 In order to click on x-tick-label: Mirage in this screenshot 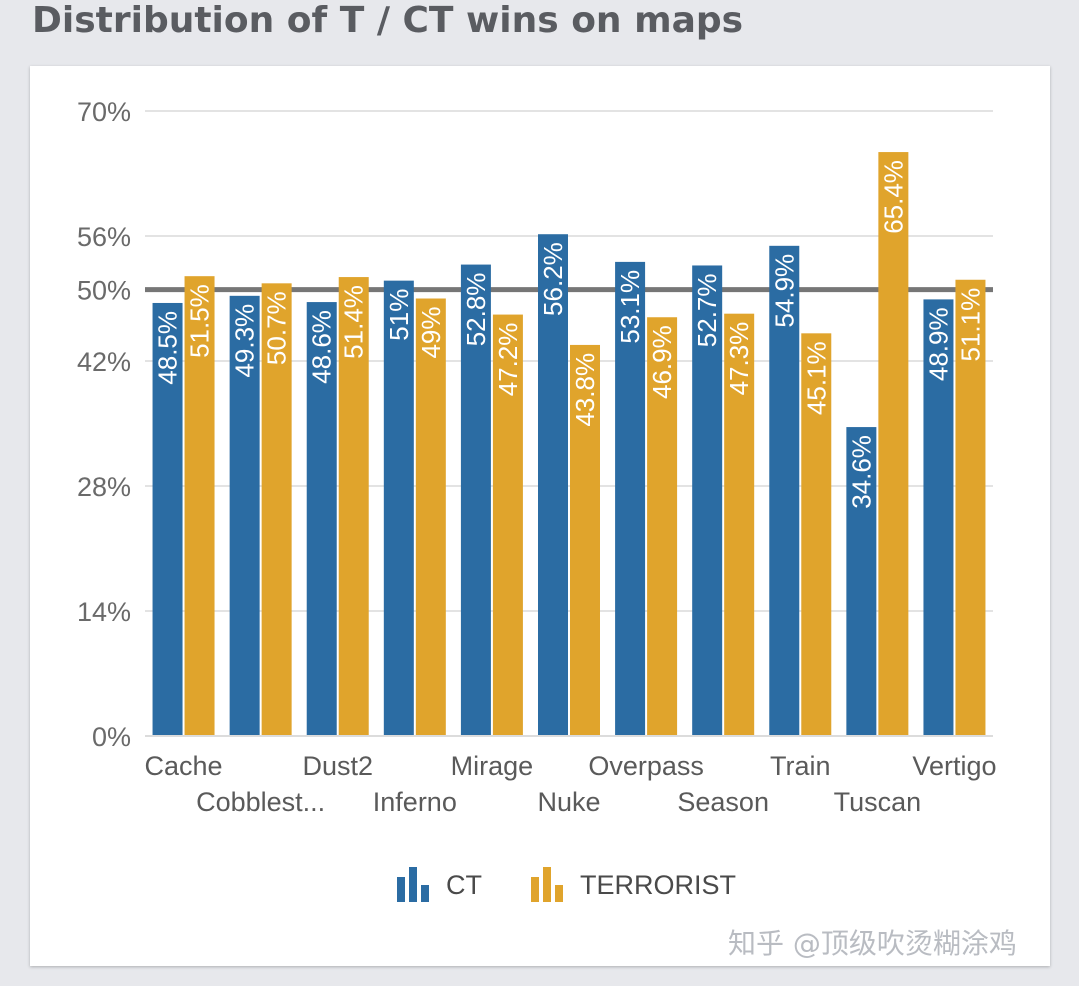, I will do `click(492, 766)`.